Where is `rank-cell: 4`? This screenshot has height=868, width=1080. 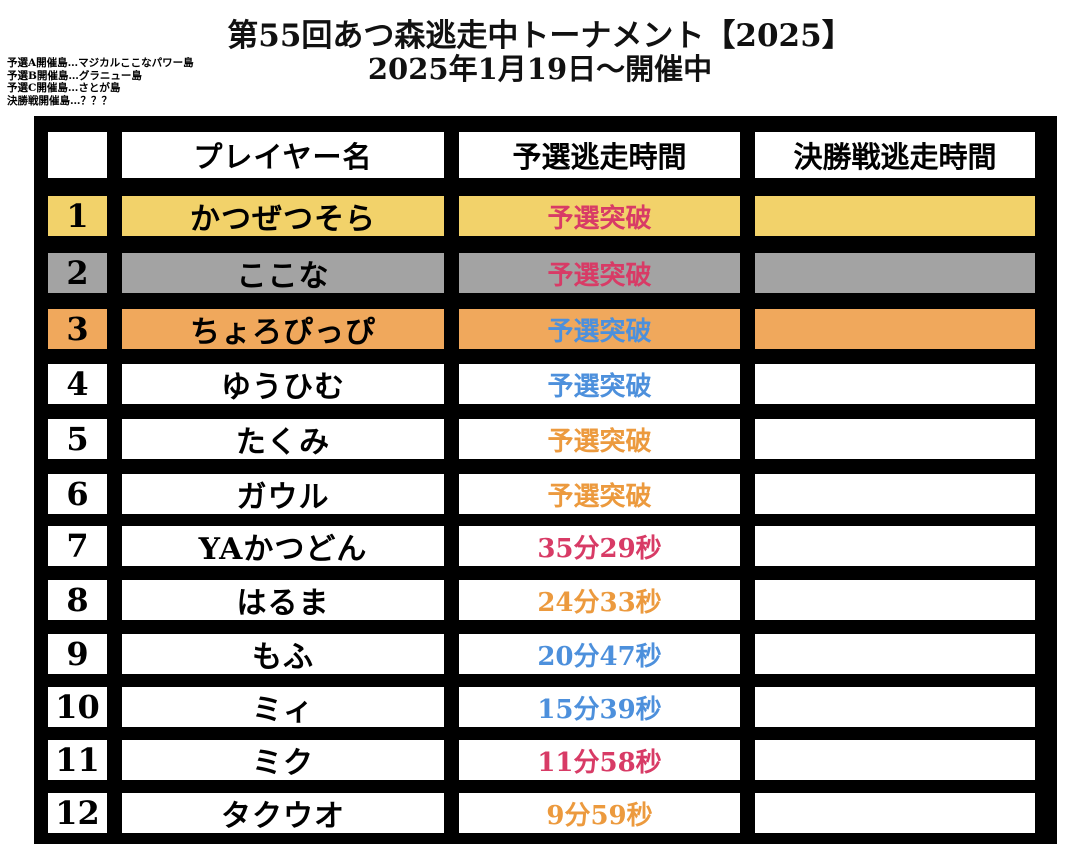
rank-cell: 4 is located at coordinates (77, 384).